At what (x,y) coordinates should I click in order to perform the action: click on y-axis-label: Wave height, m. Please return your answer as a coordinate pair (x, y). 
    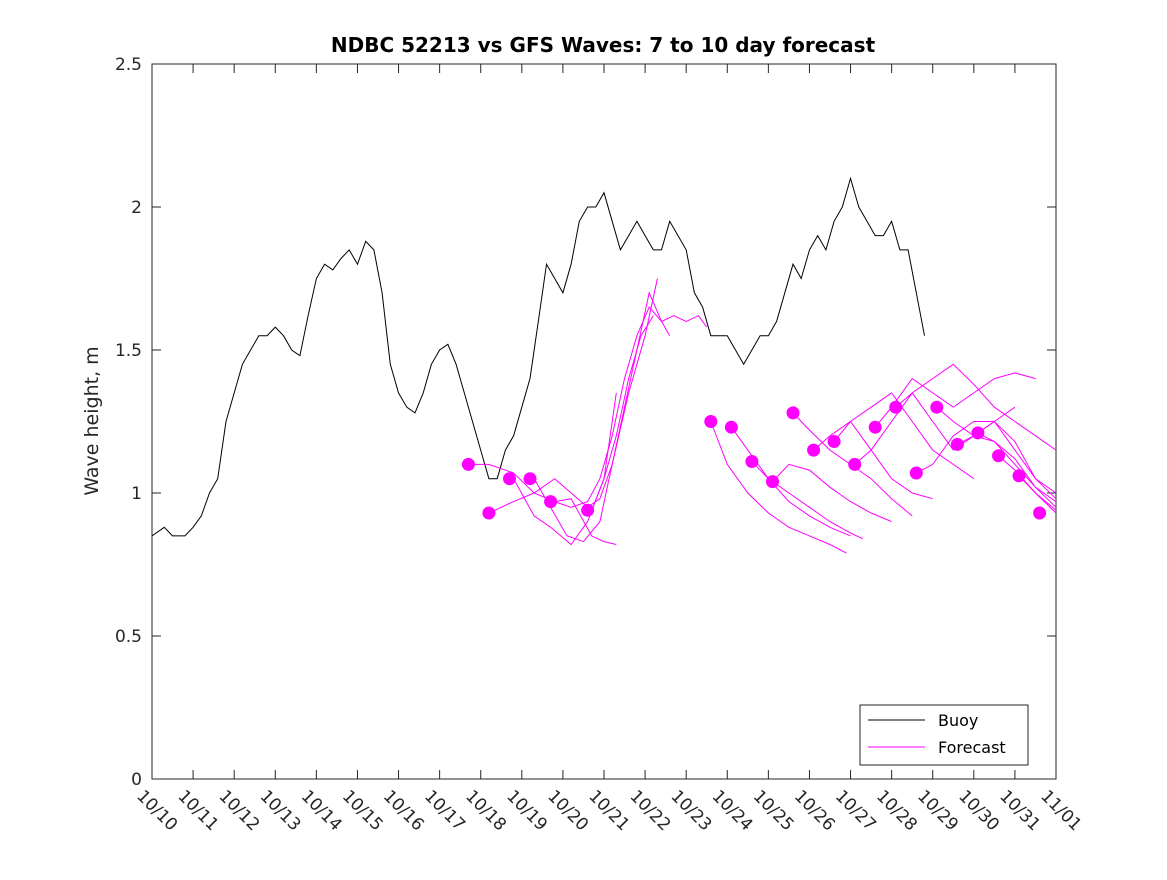
    Looking at the image, I should click on (92, 420).